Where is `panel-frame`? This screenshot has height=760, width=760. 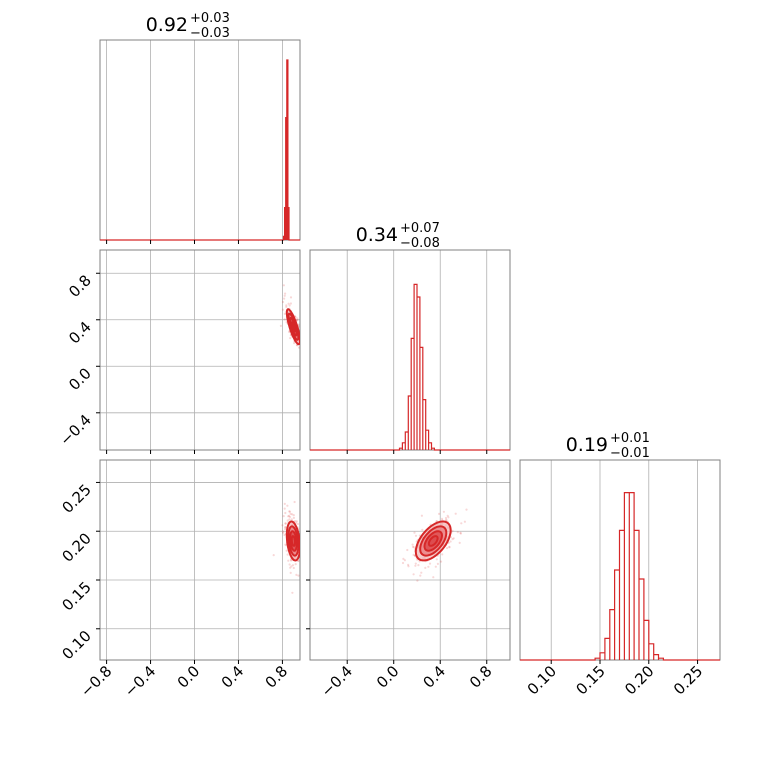
panel-frame is located at coordinates (200, 350).